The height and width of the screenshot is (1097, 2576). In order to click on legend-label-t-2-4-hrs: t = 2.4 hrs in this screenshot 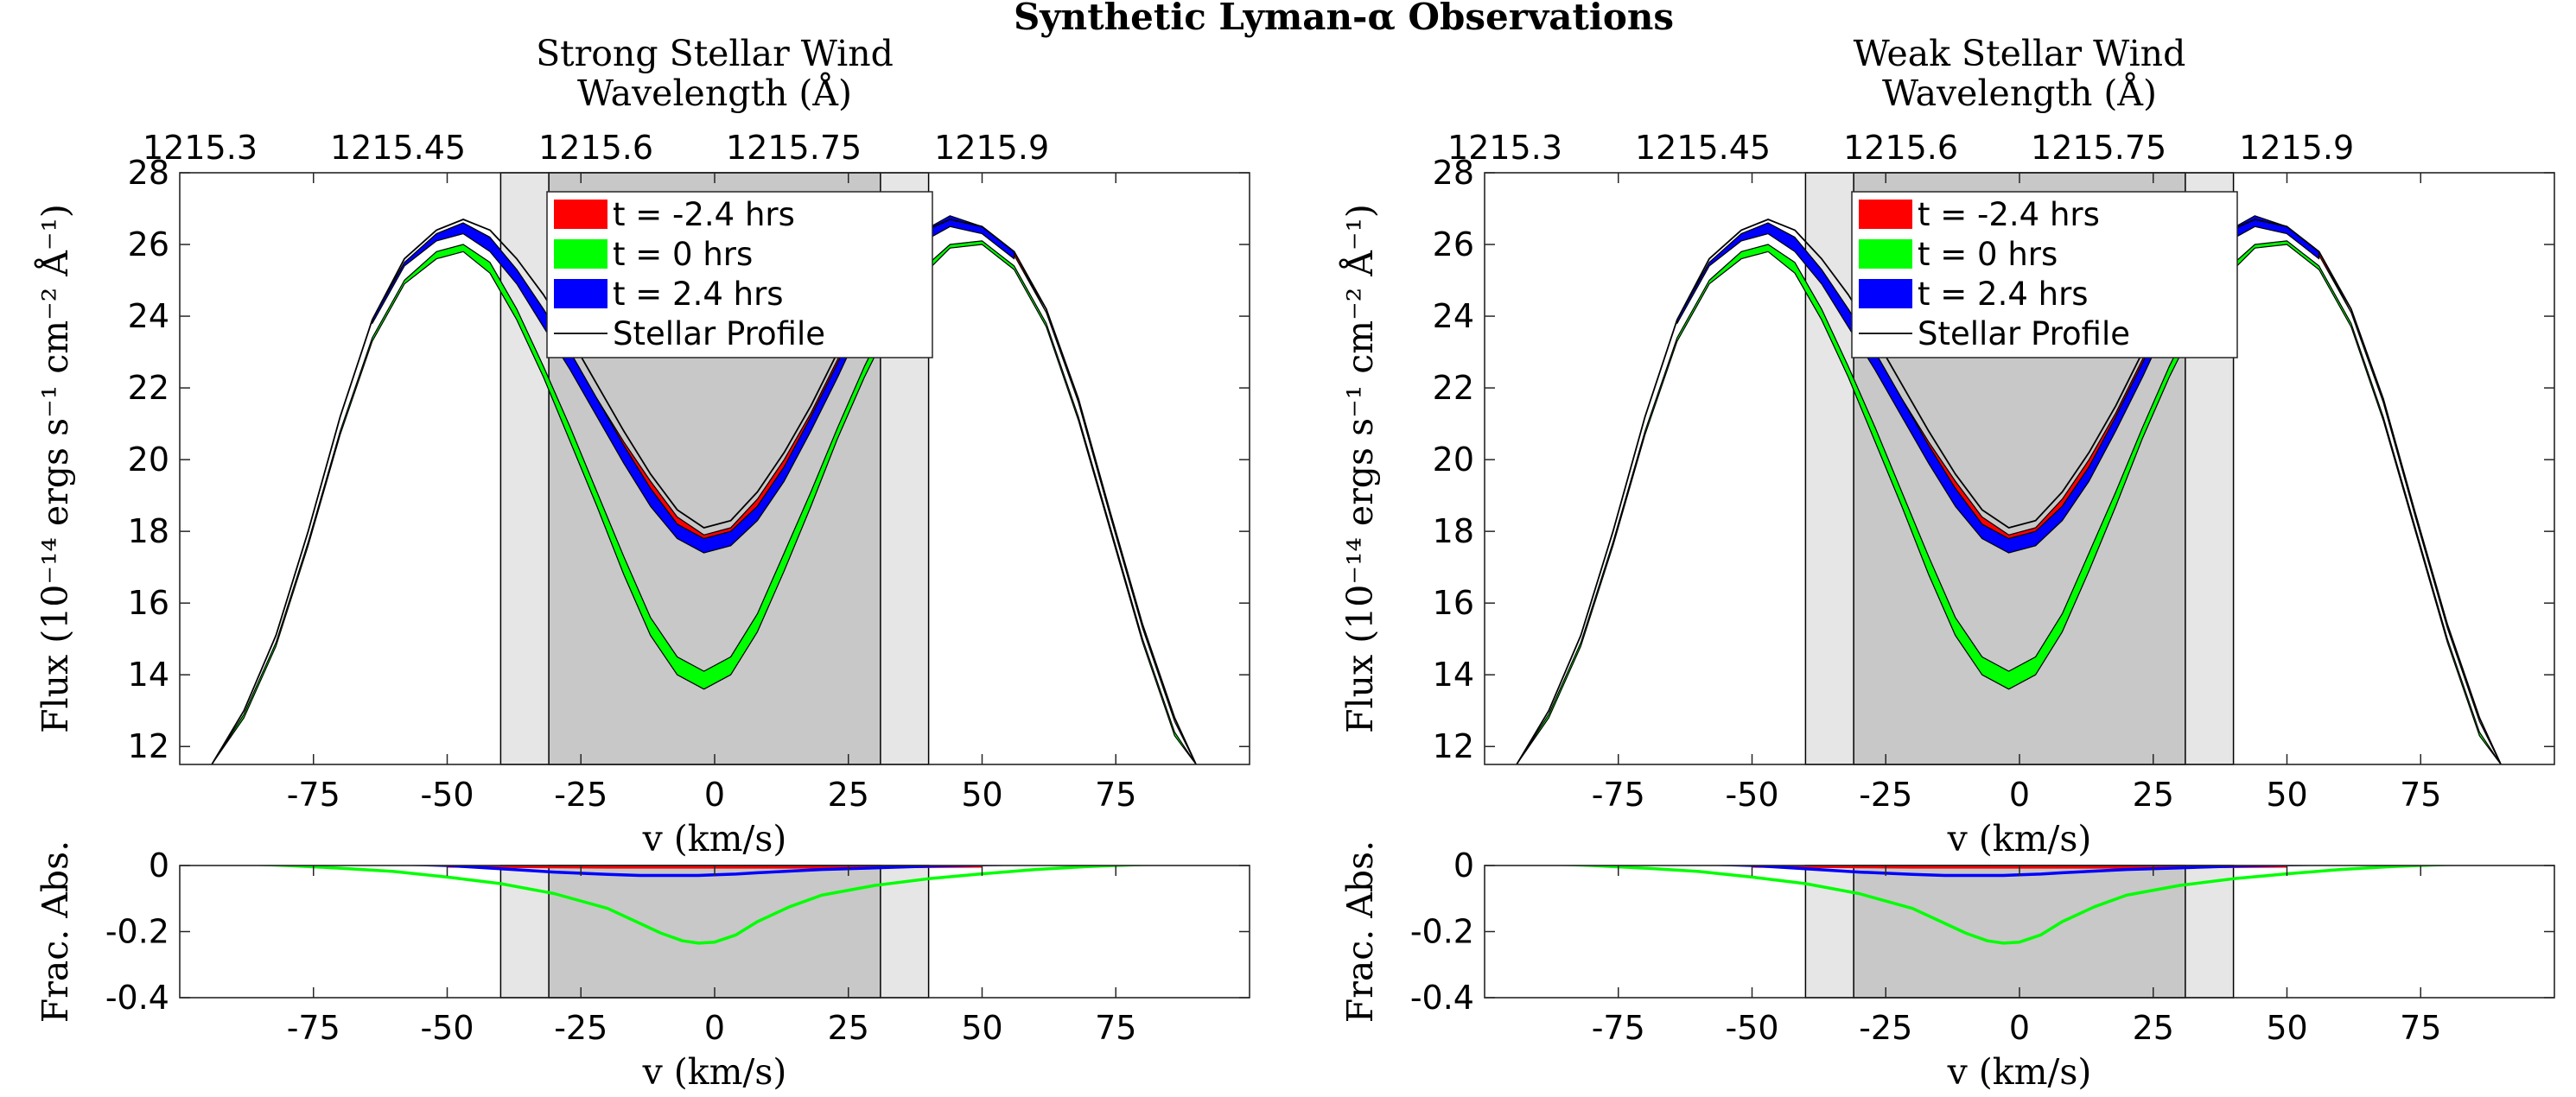, I will do `click(698, 294)`.